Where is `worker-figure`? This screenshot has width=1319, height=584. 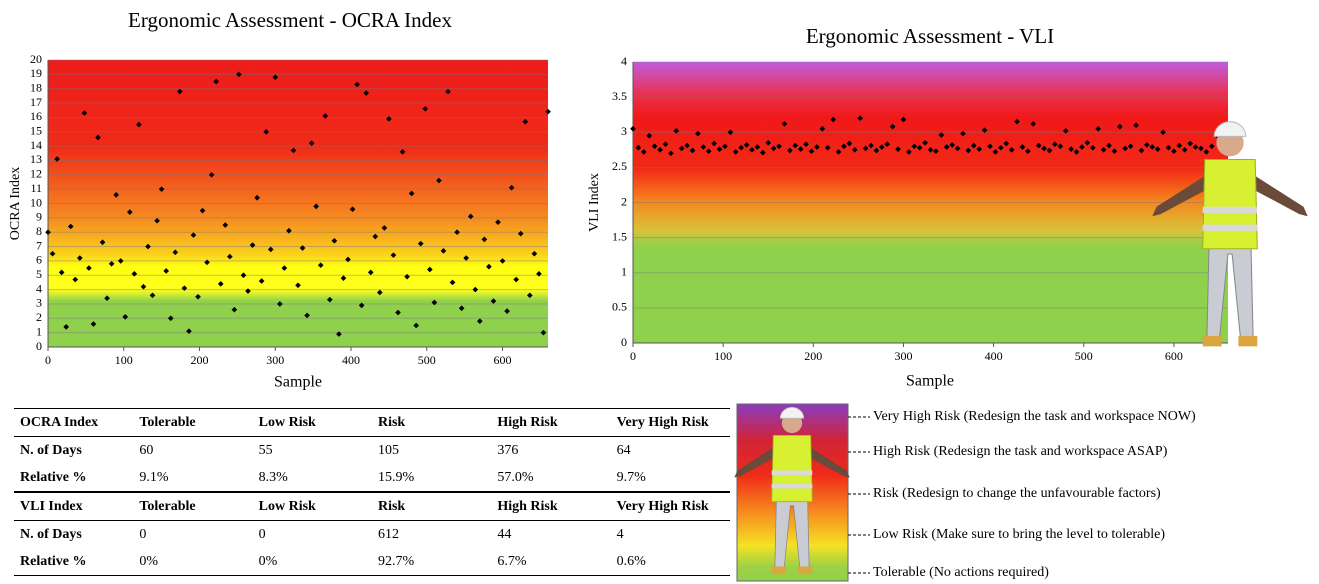 worker-figure is located at coordinates (1230, 234).